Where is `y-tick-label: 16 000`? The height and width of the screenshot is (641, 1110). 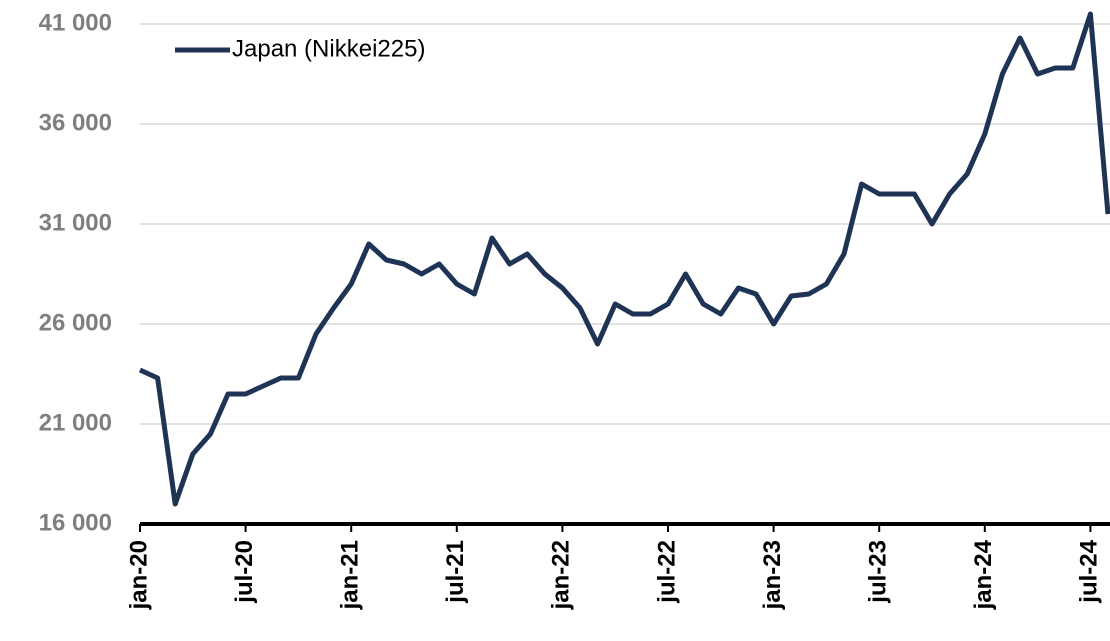 y-tick-label: 16 000 is located at coordinates (75, 522).